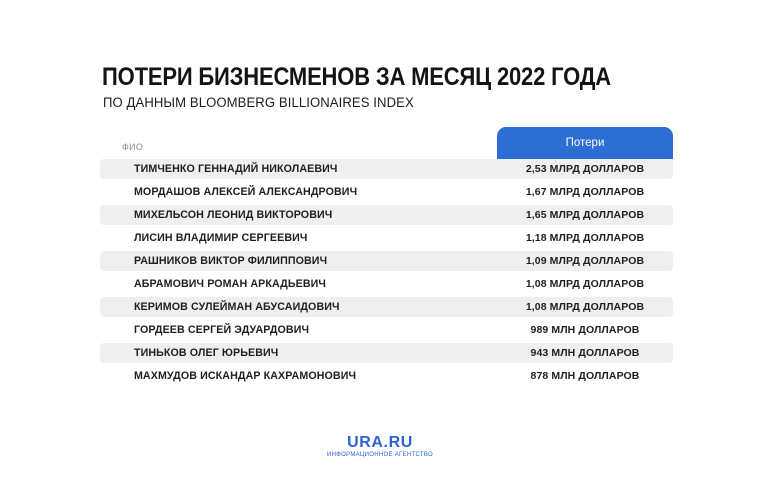 Image resolution: width=760 pixels, height=490 pixels. I want to click on footer: URA.RU ИНФОРМАЦИОННОЕ АГЕНТСТВО, so click(380, 446).